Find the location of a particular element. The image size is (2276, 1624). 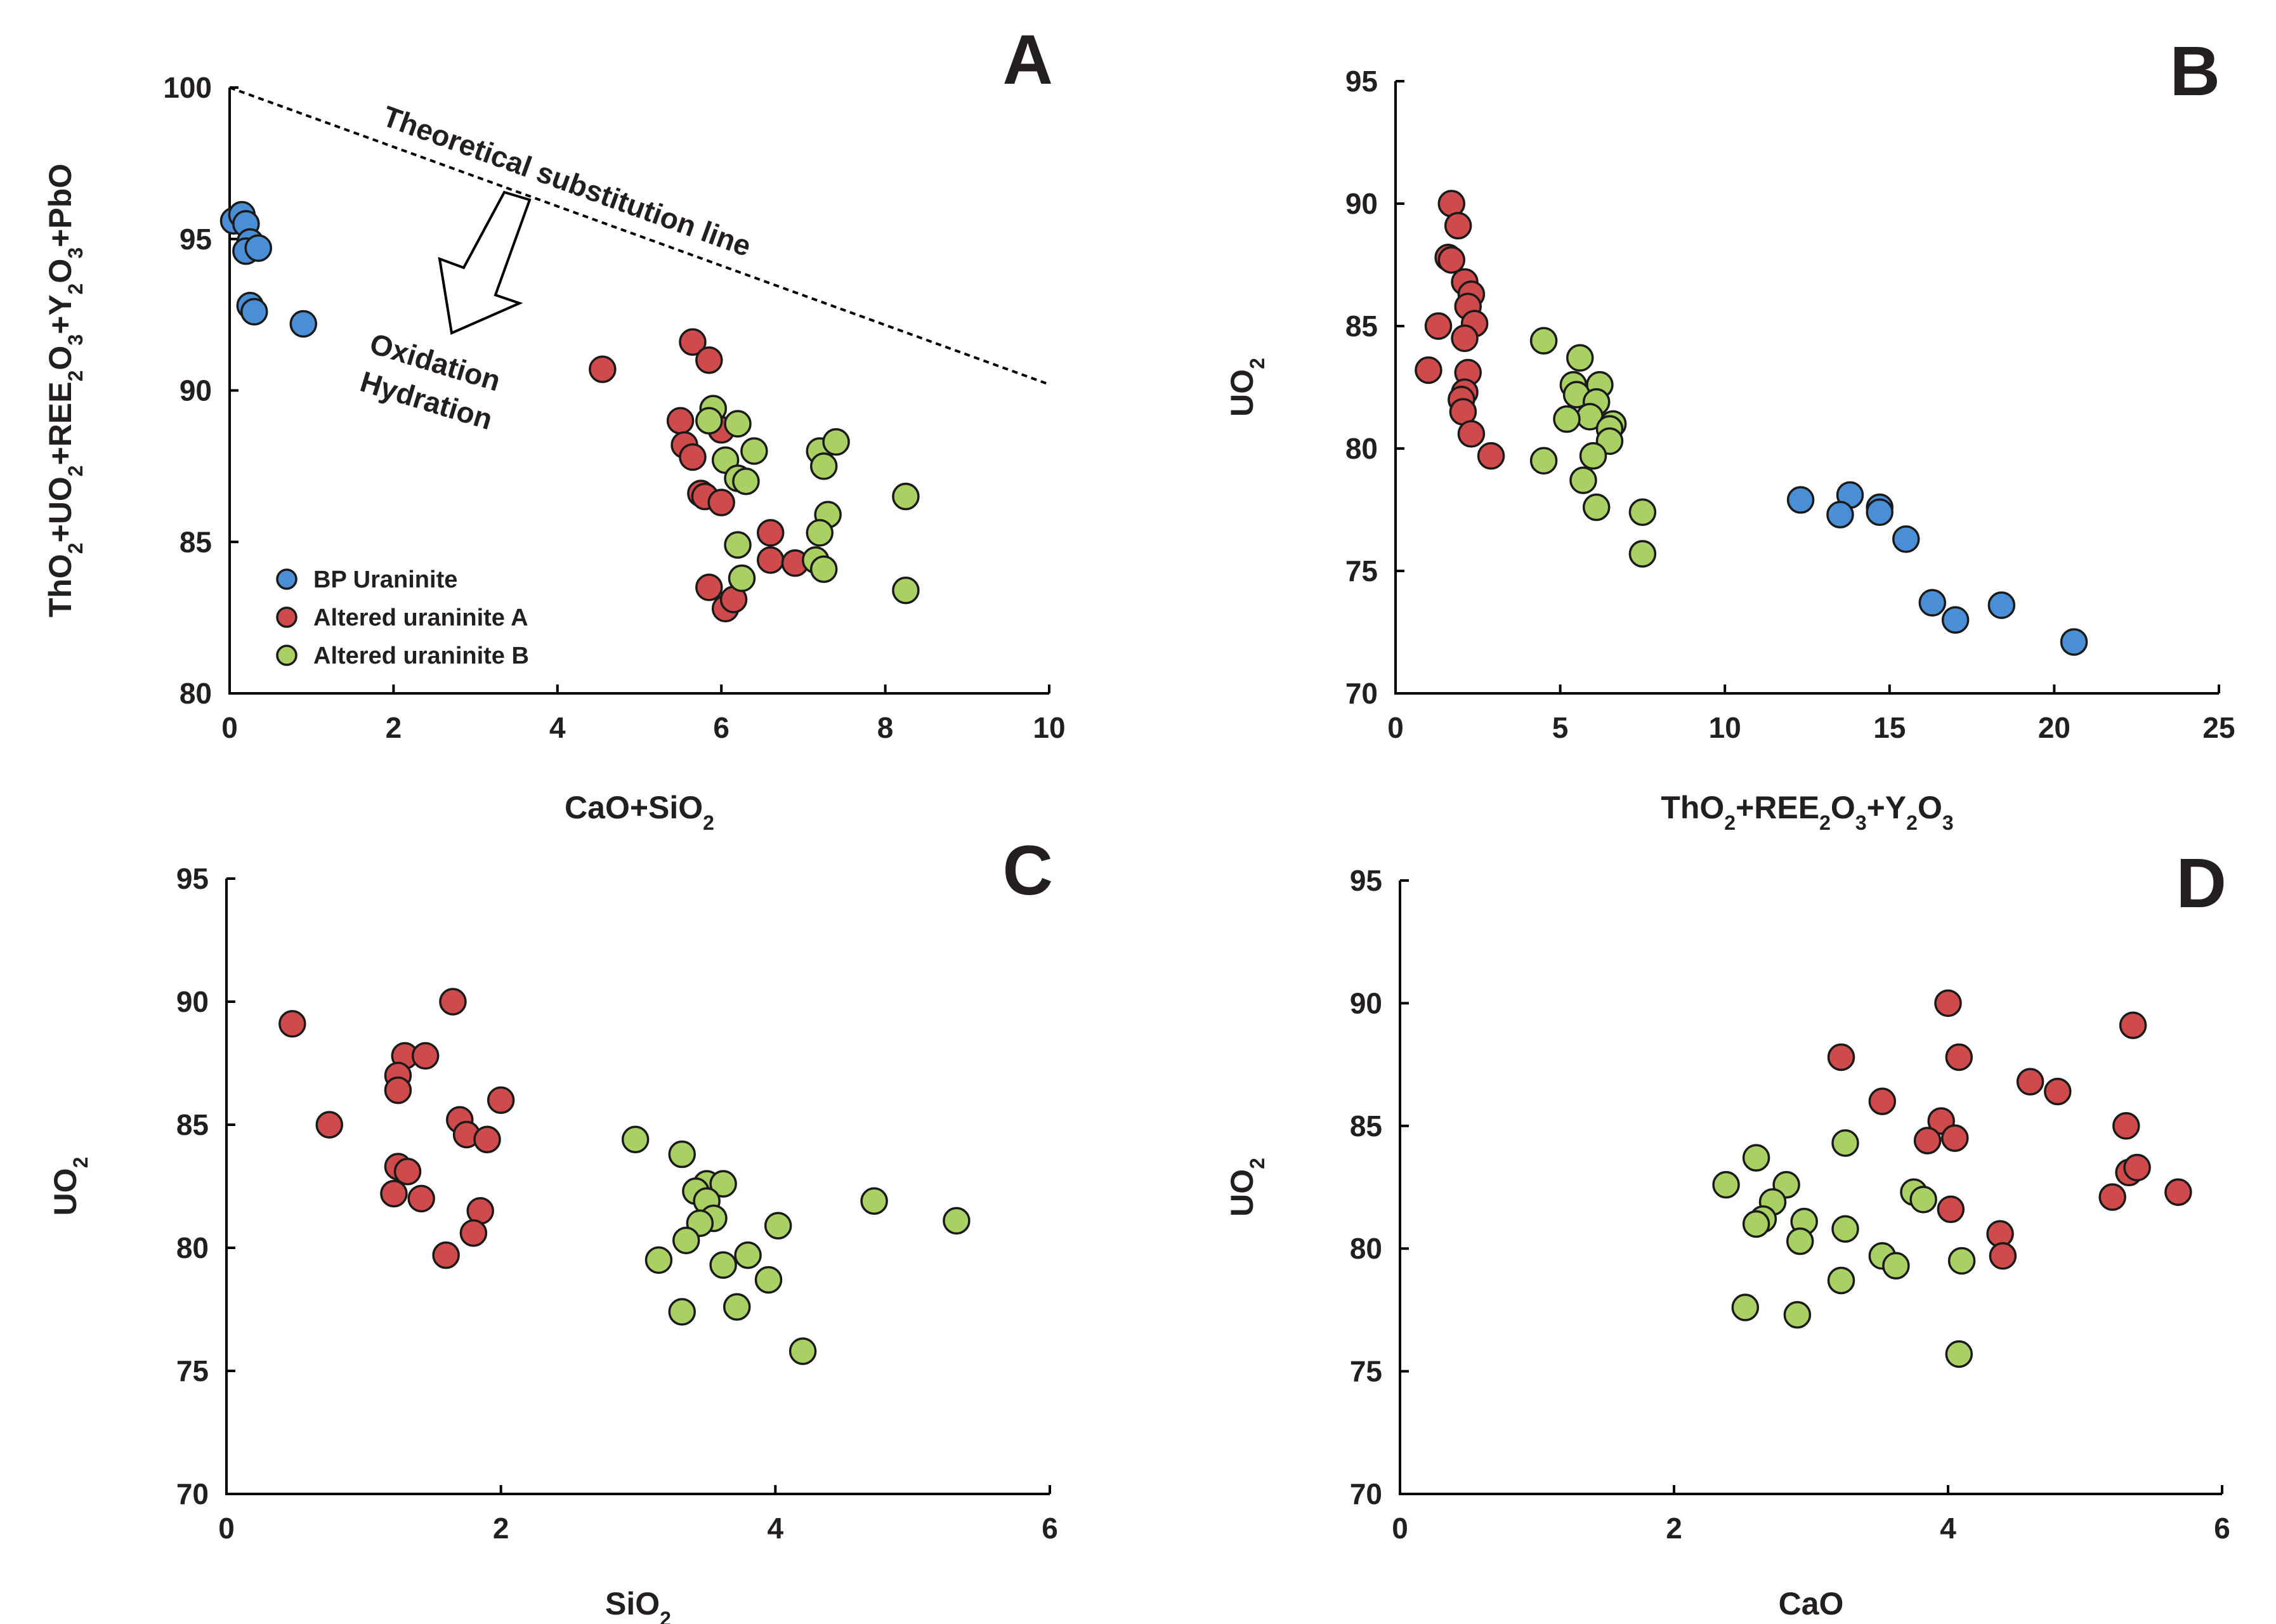

y-tick-label: 90 is located at coordinates (1361, 204).